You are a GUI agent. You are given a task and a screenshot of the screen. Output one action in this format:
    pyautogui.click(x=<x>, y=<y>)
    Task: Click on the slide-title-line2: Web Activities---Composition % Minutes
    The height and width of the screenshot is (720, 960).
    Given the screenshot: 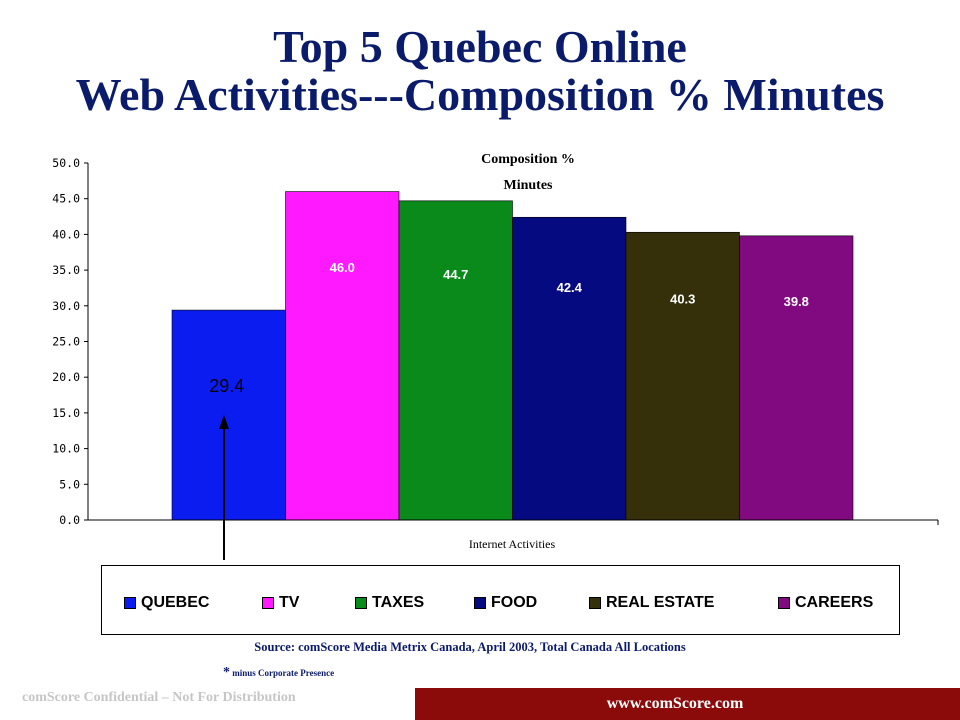 What is the action you would take?
    pyautogui.click(x=480, y=94)
    